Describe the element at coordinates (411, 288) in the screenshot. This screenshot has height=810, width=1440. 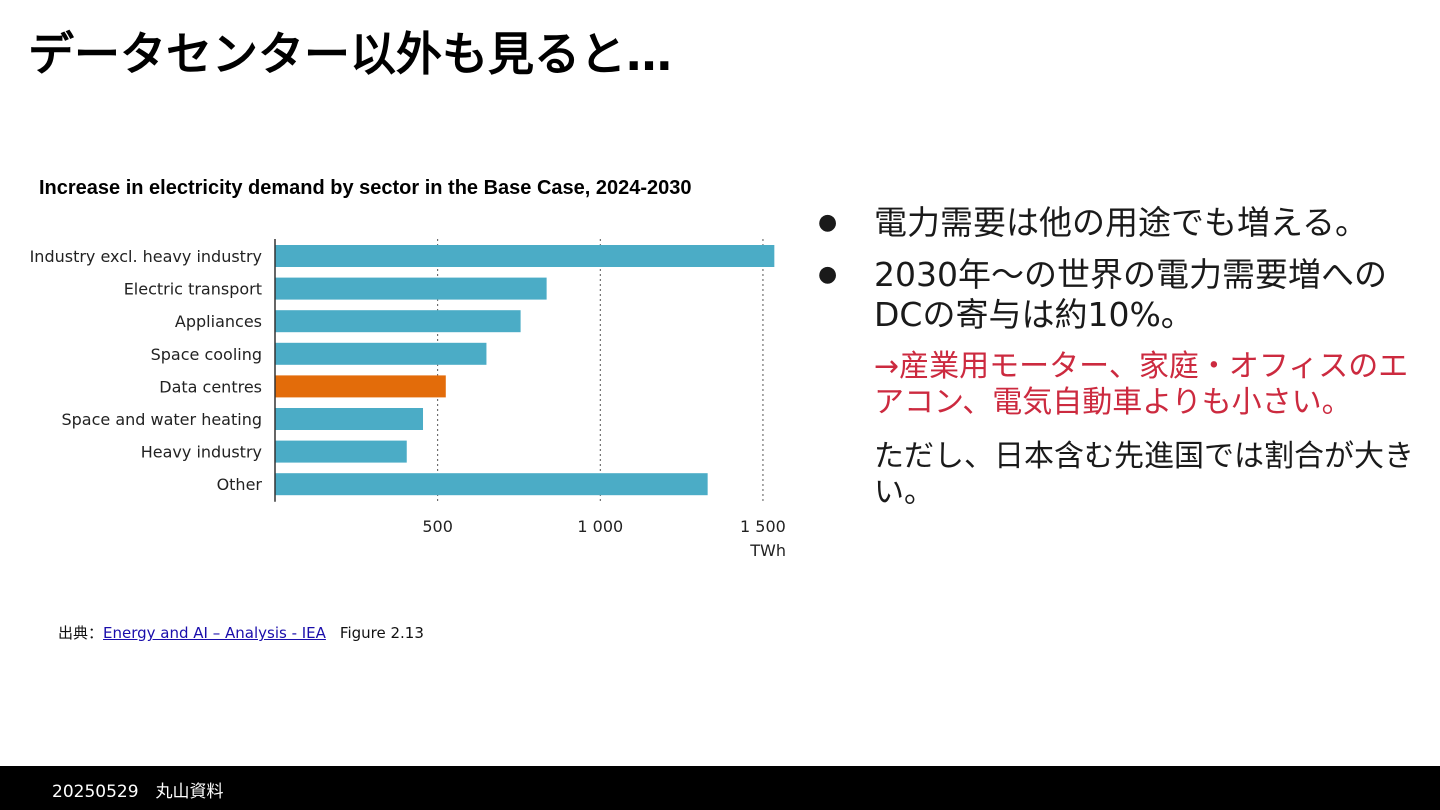
I see `bar-electric-transport` at that location.